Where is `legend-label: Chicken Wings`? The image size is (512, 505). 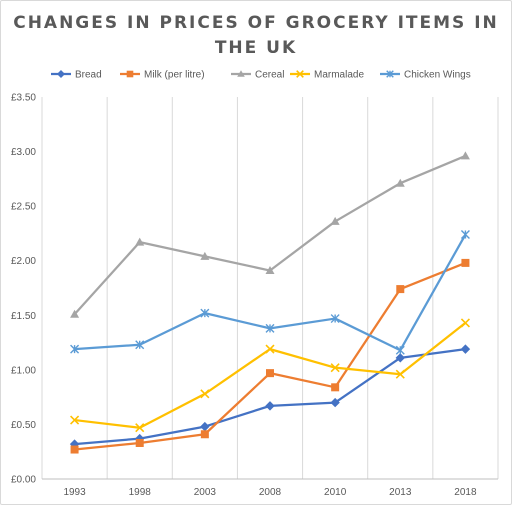 legend-label: Chicken Wings is located at coordinates (437, 75).